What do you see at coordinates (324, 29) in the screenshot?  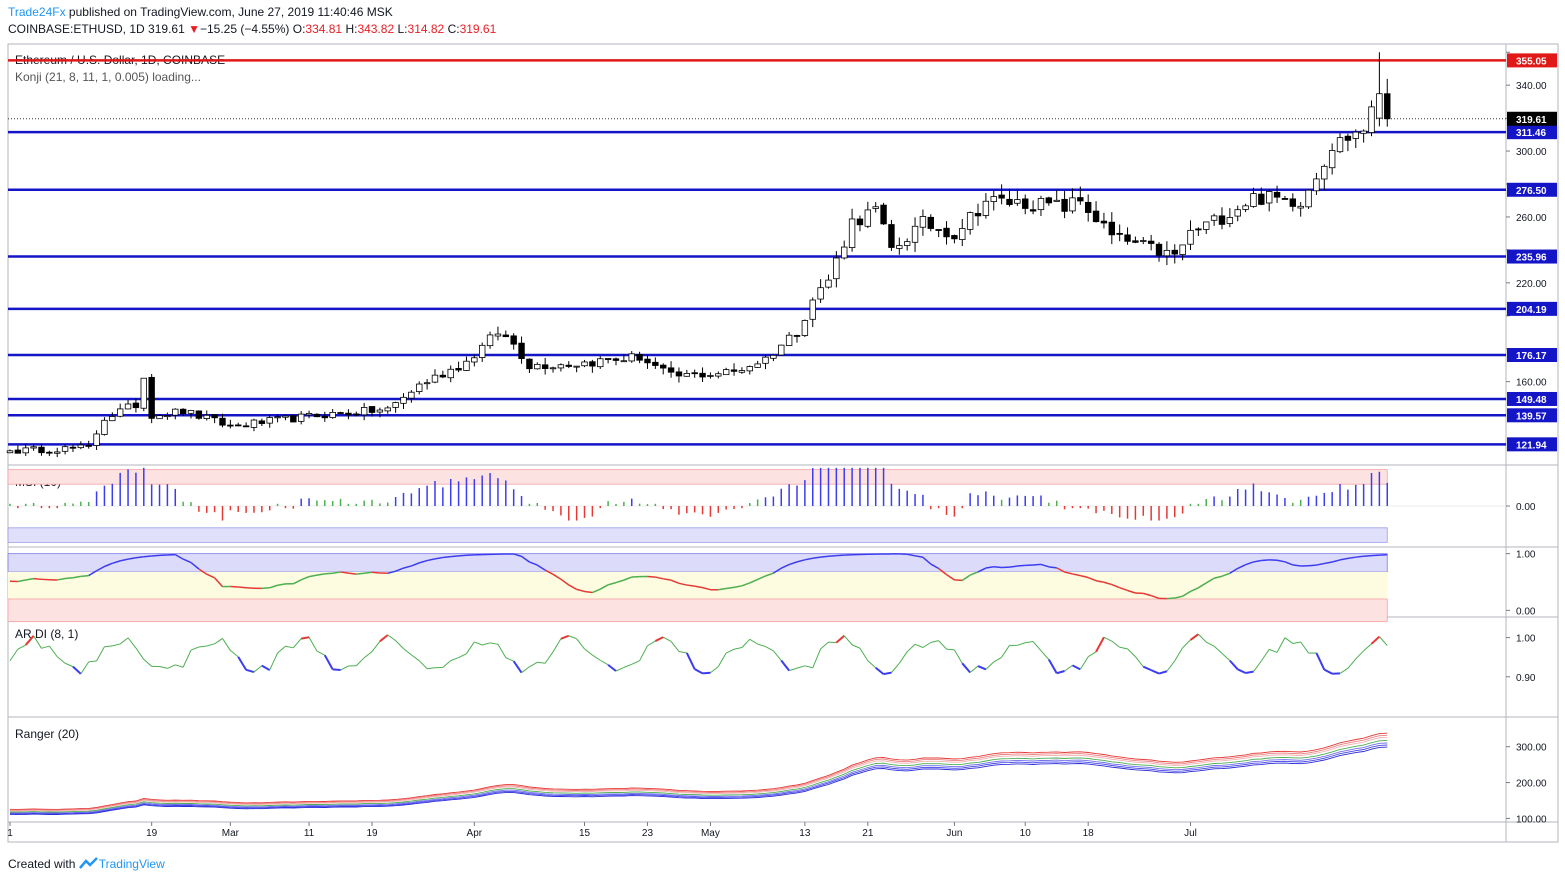 I see `open-value: 334.81` at bounding box center [324, 29].